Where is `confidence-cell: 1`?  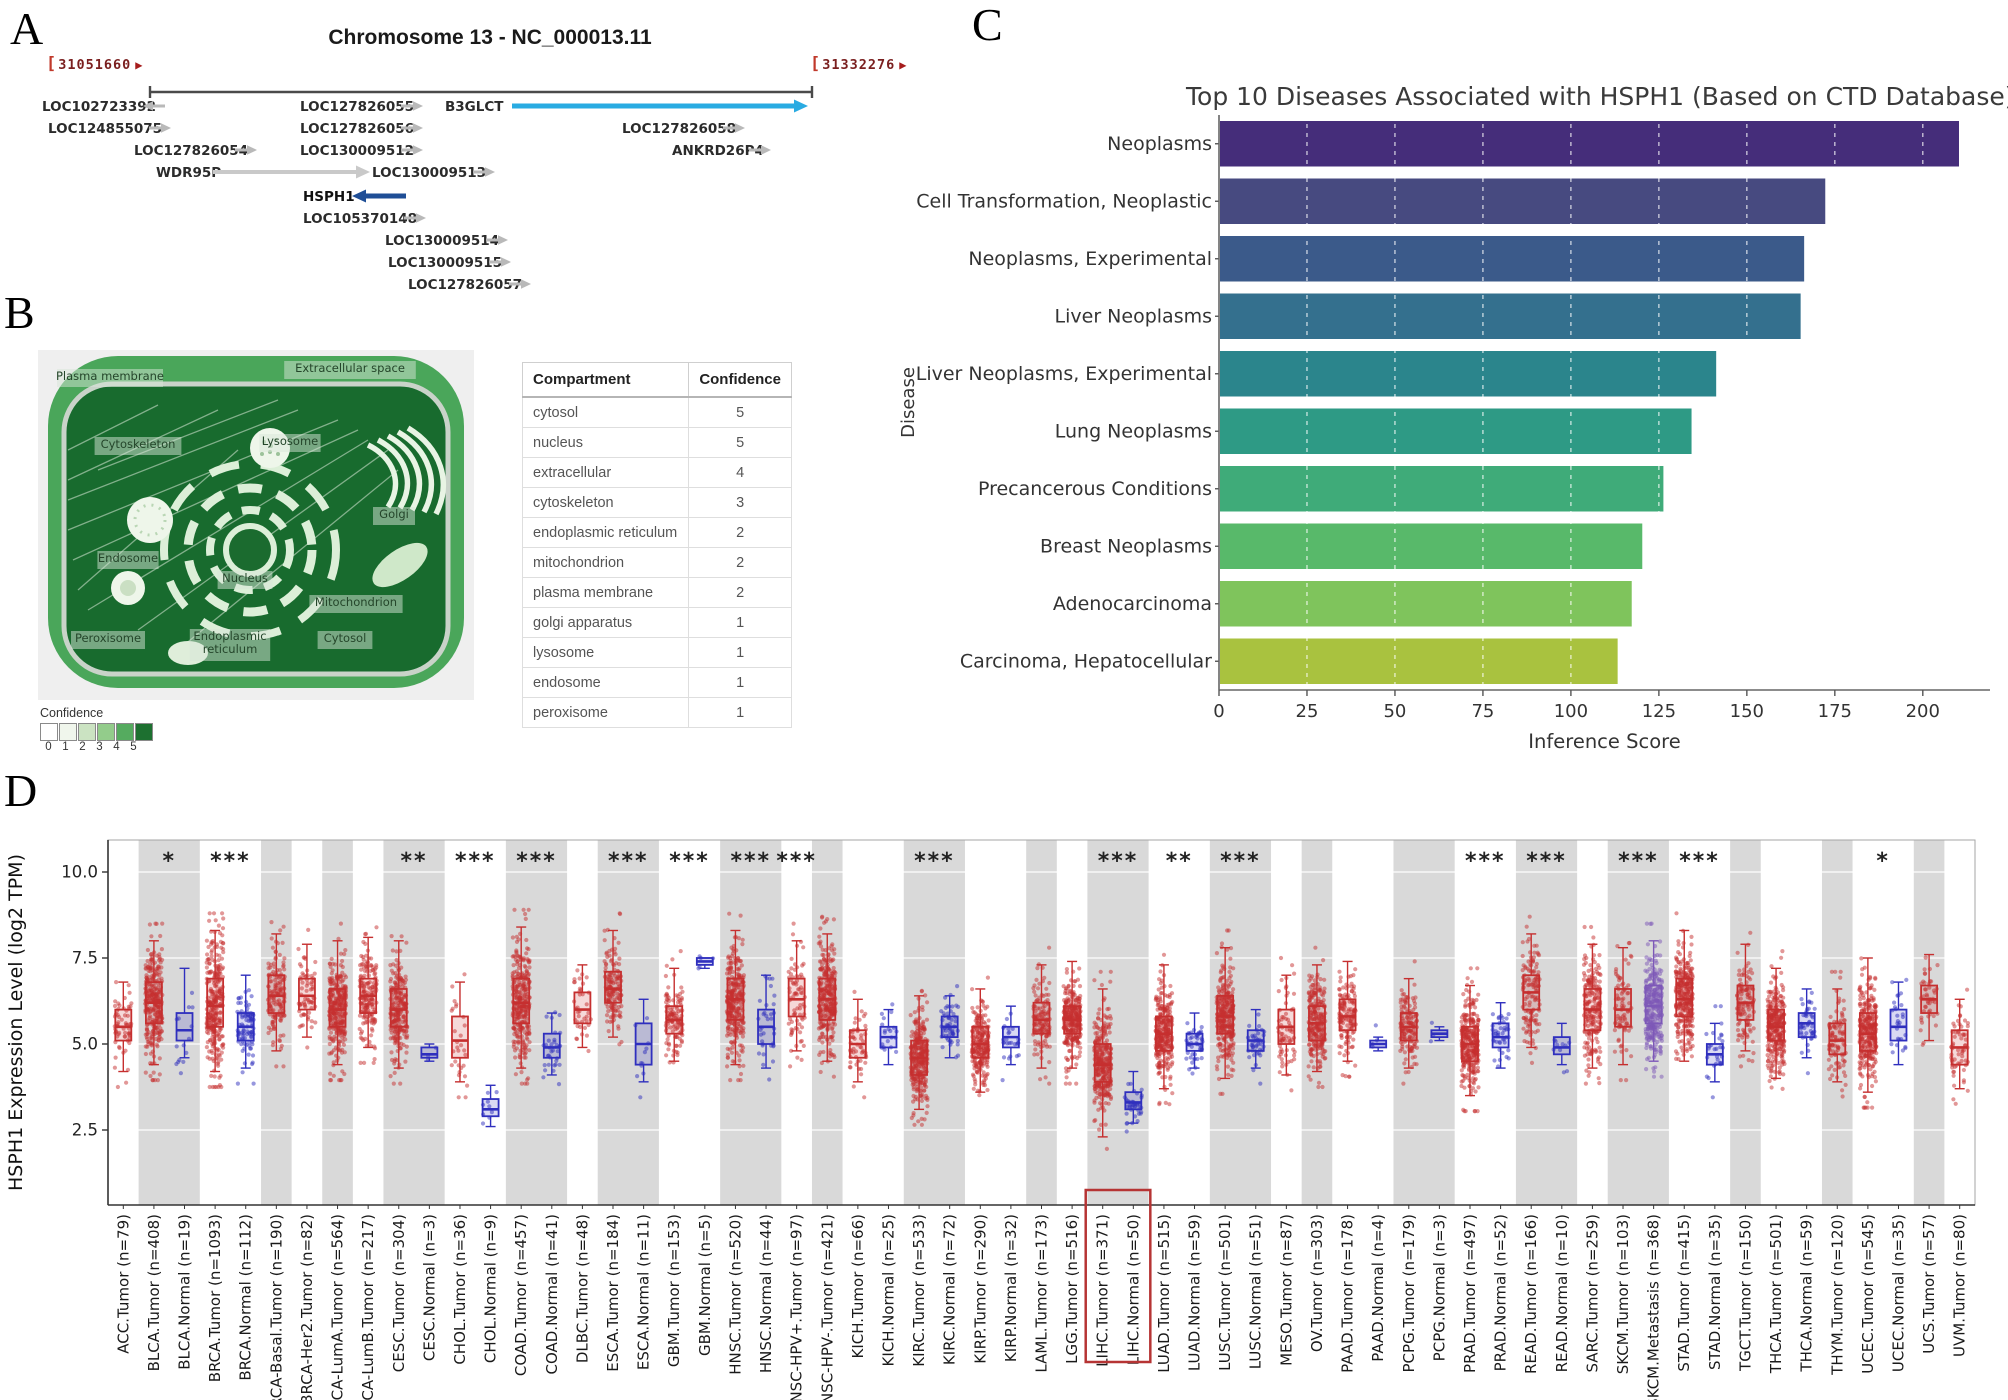
confidence-cell: 1 is located at coordinates (740, 712).